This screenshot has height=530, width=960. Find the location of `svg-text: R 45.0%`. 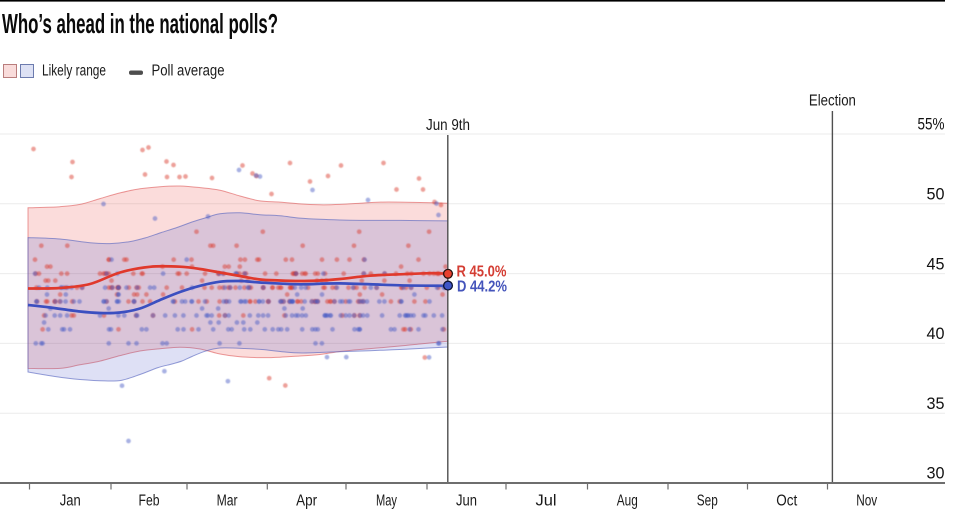

svg-text: R 45.0% is located at coordinates (482, 272).